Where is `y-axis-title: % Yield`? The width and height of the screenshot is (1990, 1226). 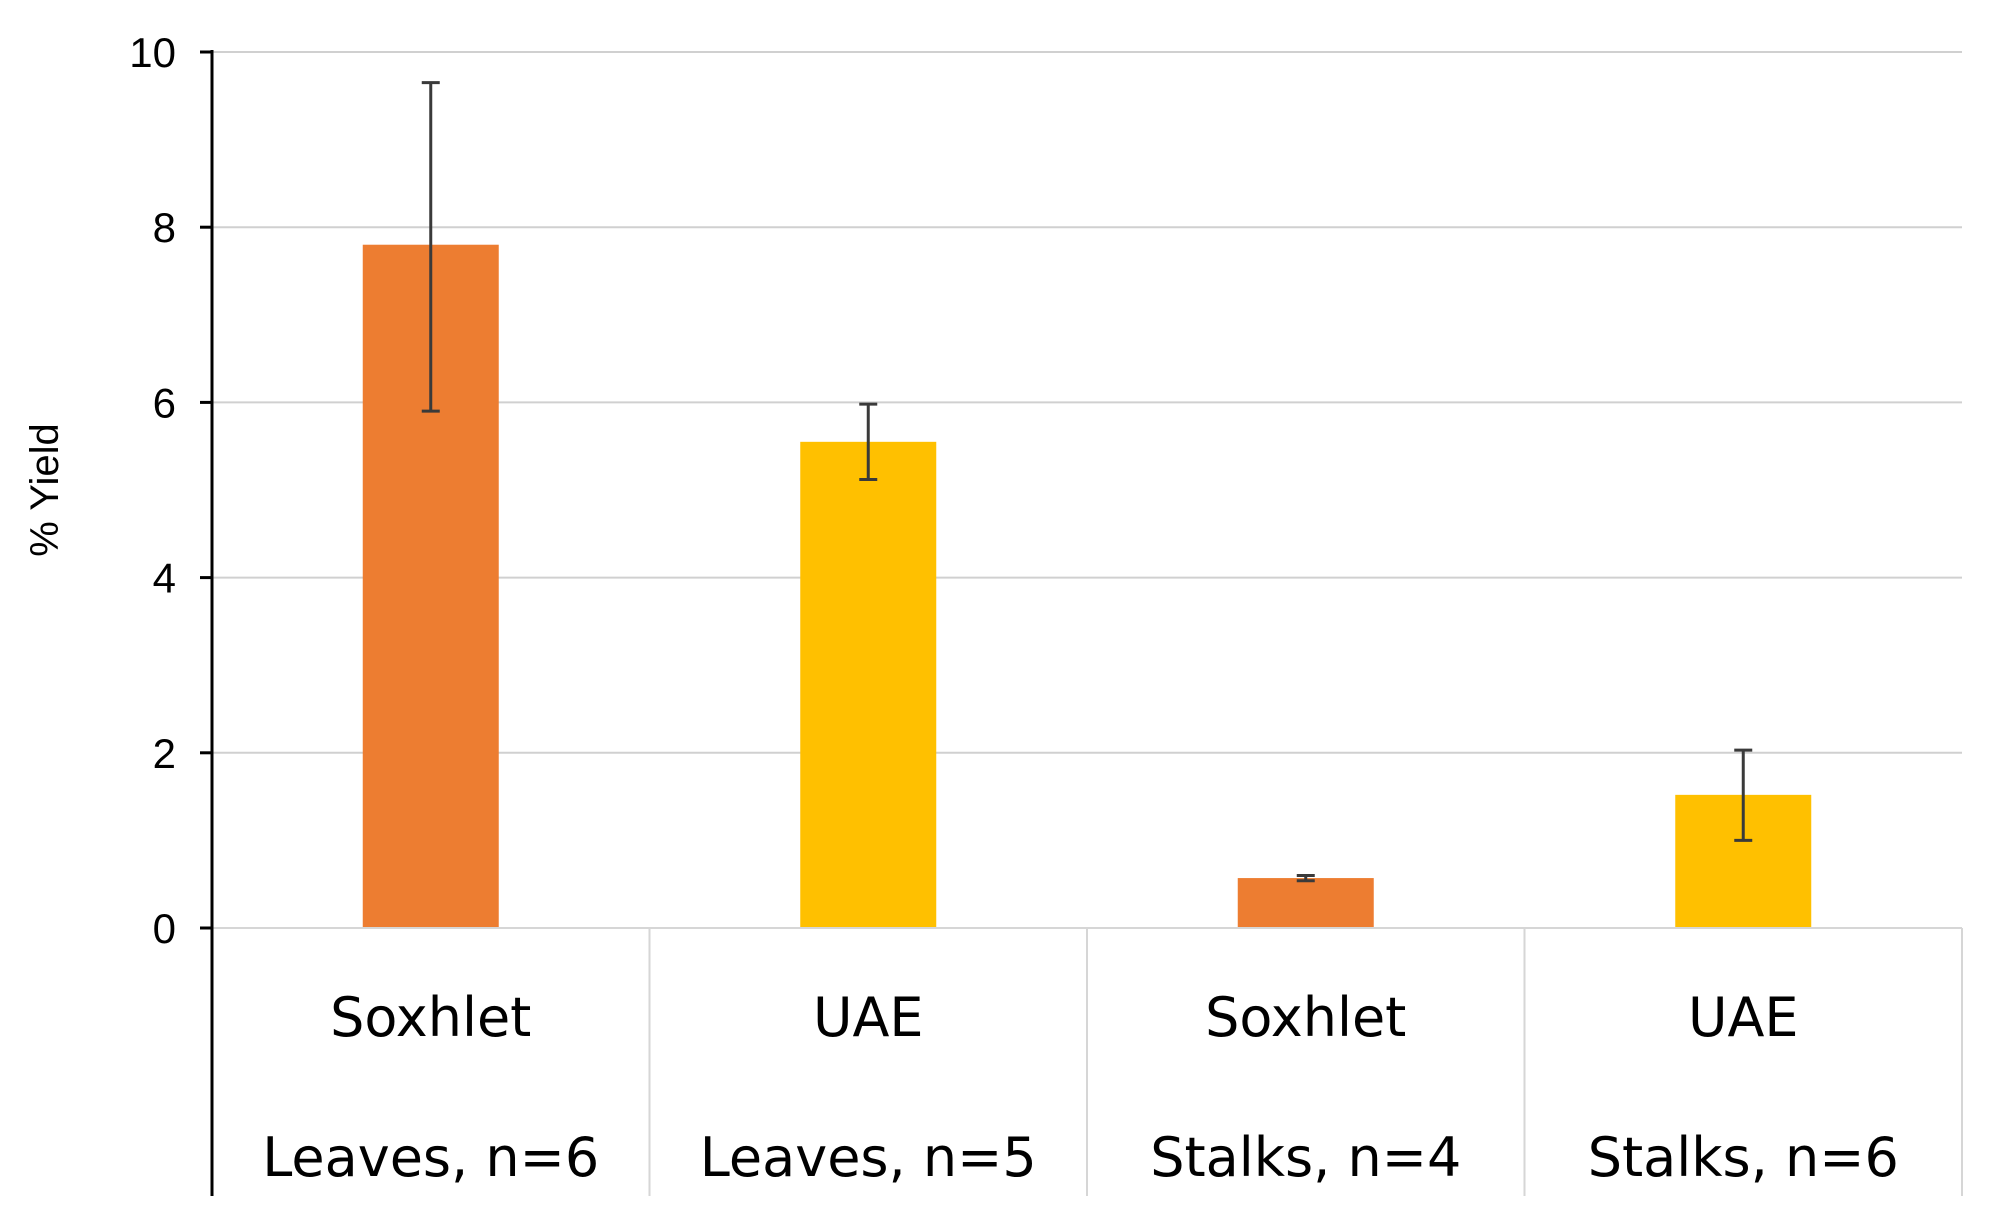
y-axis-title: % Yield is located at coordinates (45, 489).